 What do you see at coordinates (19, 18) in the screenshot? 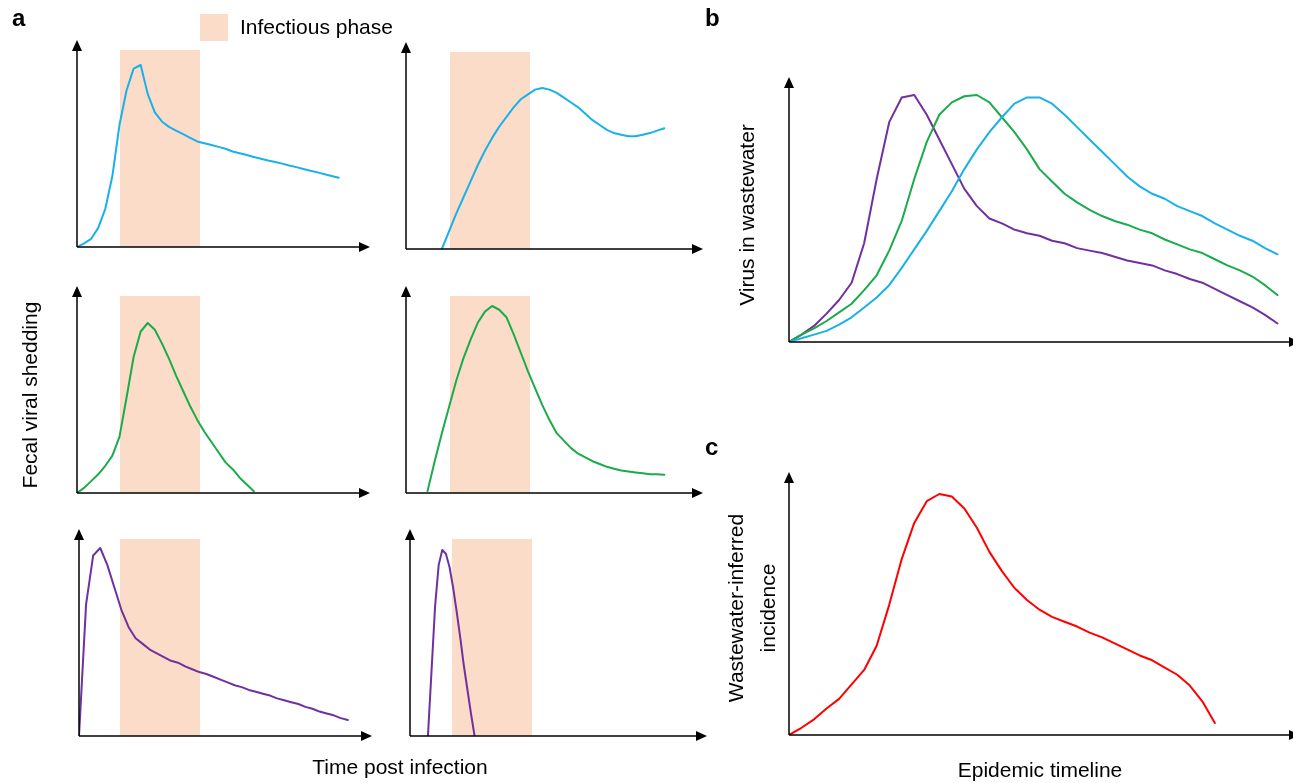
I see `text: a` at bounding box center [19, 18].